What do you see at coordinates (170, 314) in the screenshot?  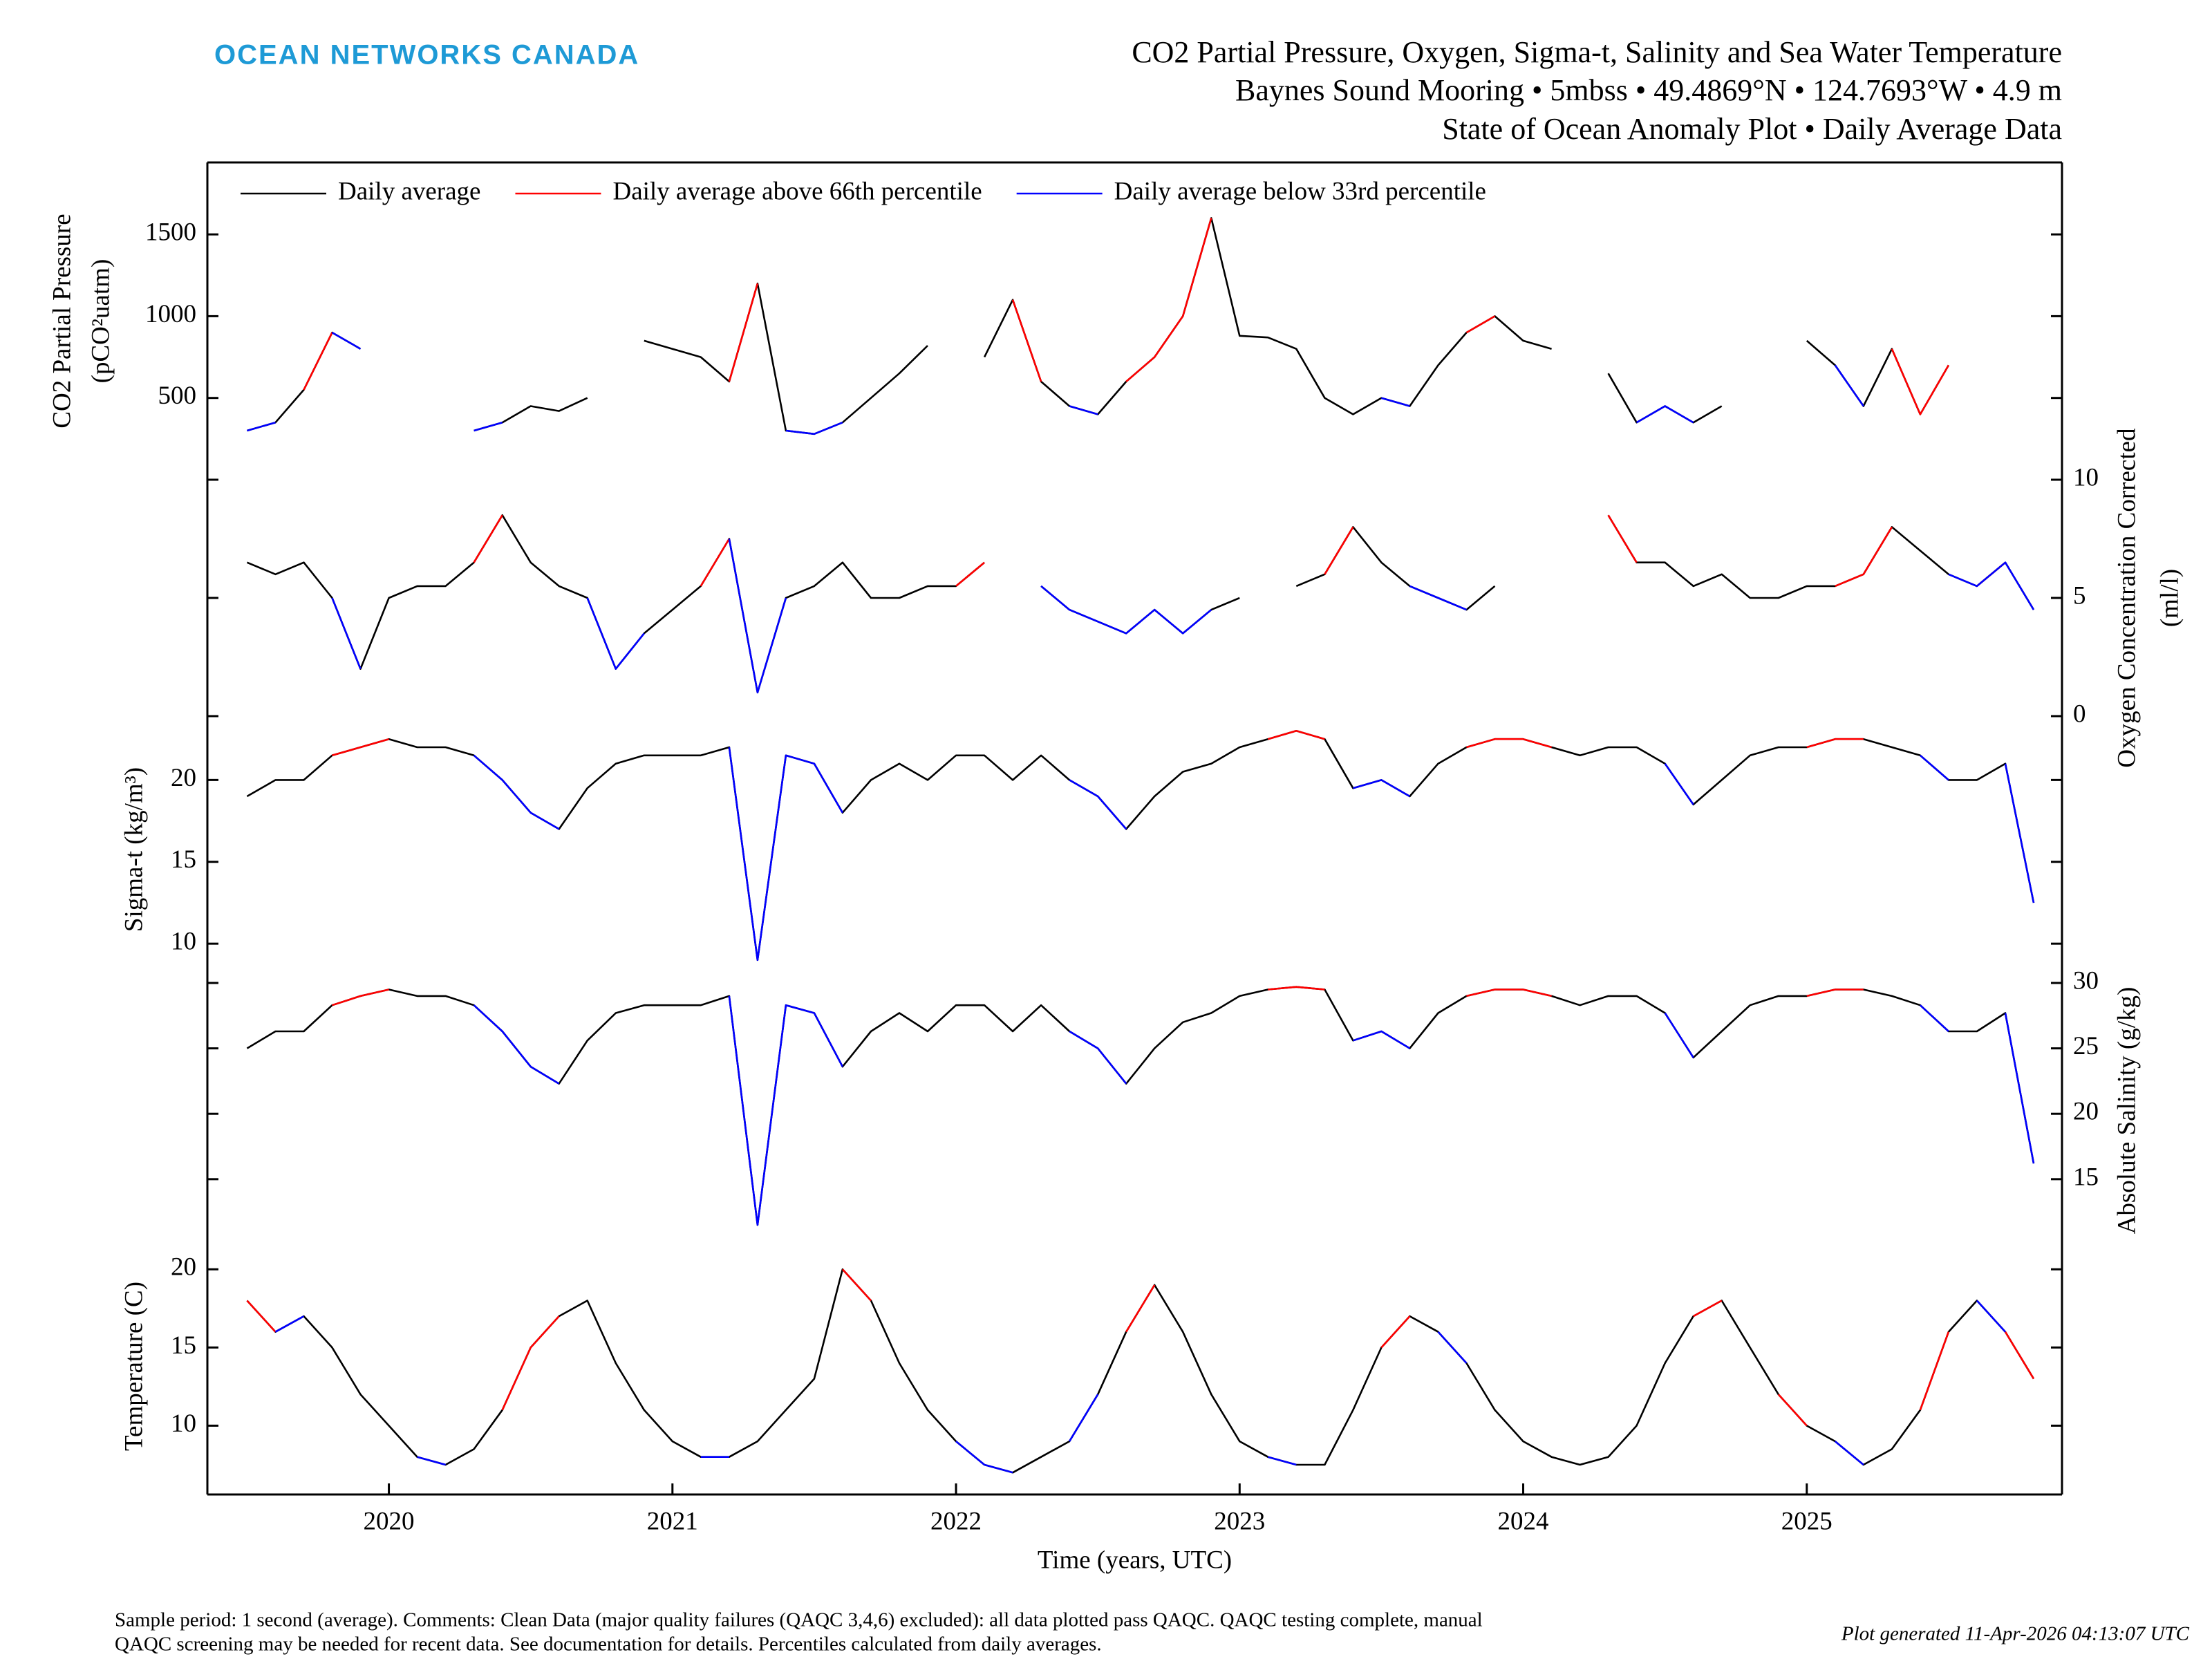 I see `y-tick-label: 1000` at bounding box center [170, 314].